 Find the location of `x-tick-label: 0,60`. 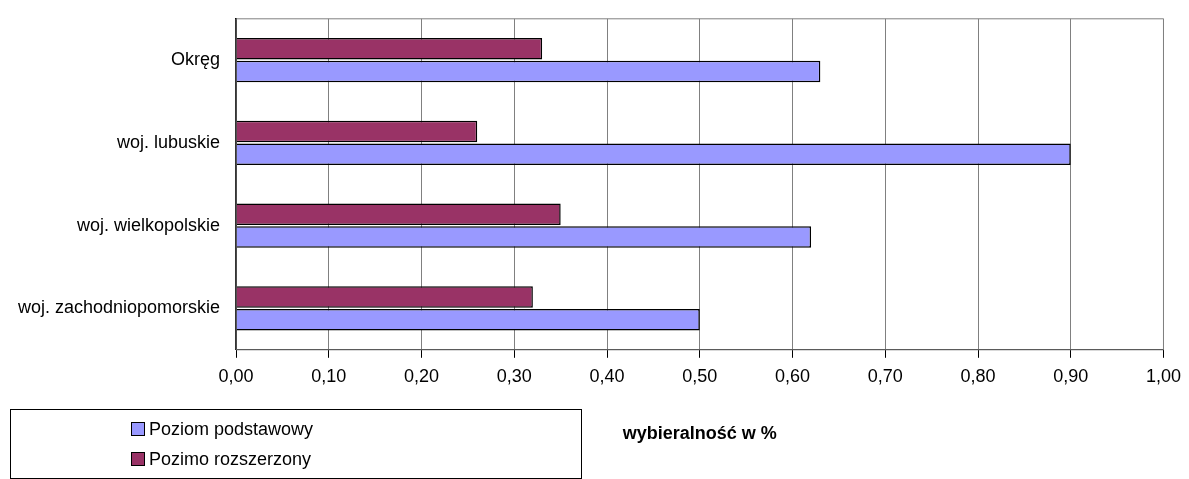

x-tick-label: 0,60 is located at coordinates (793, 375).